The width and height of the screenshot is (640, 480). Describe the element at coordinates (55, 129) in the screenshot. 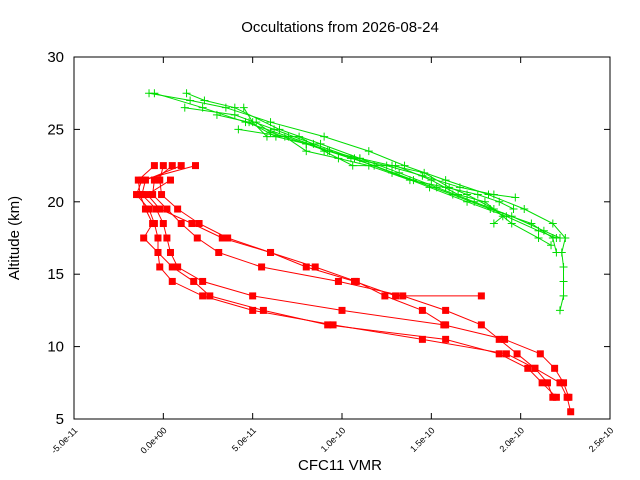

I see `y-tick-label: 25` at that location.